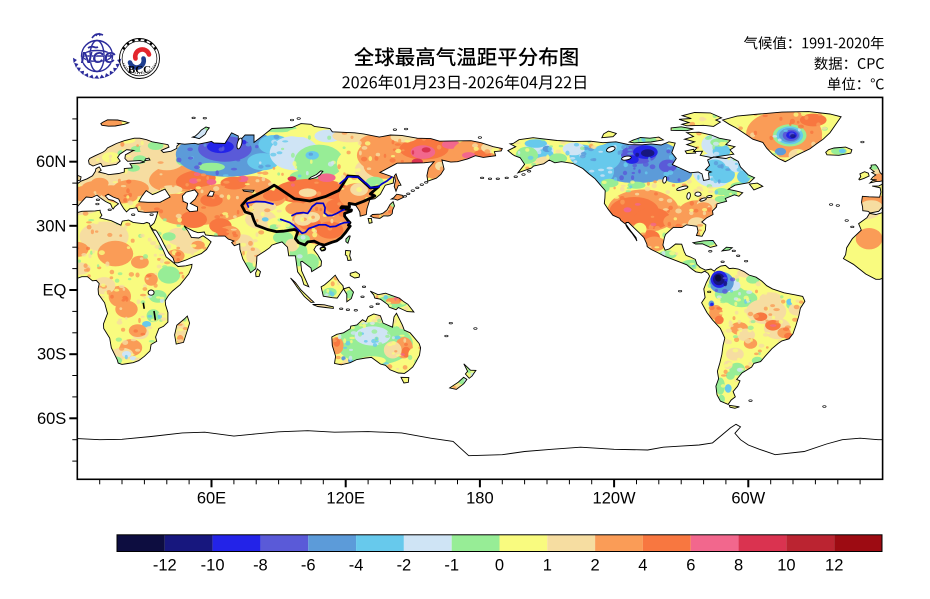 The width and height of the screenshot is (930, 599). What do you see at coordinates (615, 499) in the screenshot?
I see `svg-text: 120W` at bounding box center [615, 499].